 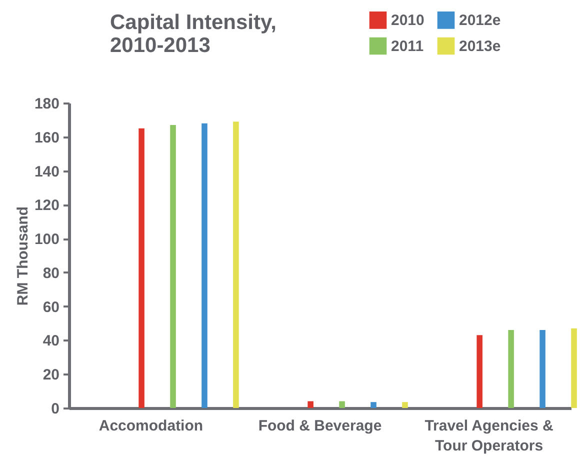 I want to click on x-tick-label: Food & Beverage, so click(x=320, y=426).